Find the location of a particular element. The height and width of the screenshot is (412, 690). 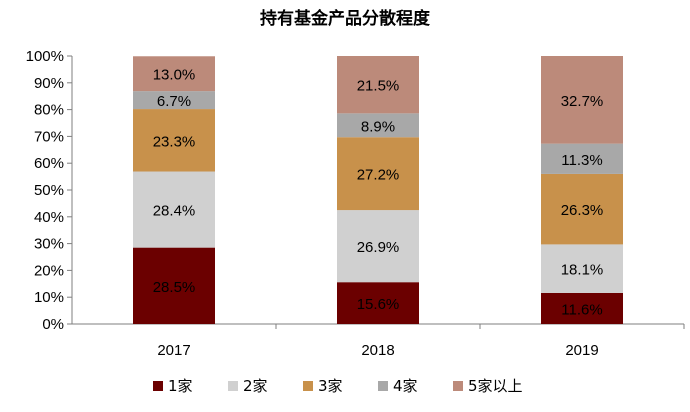

data-label: 32.7% is located at coordinates (582, 101).